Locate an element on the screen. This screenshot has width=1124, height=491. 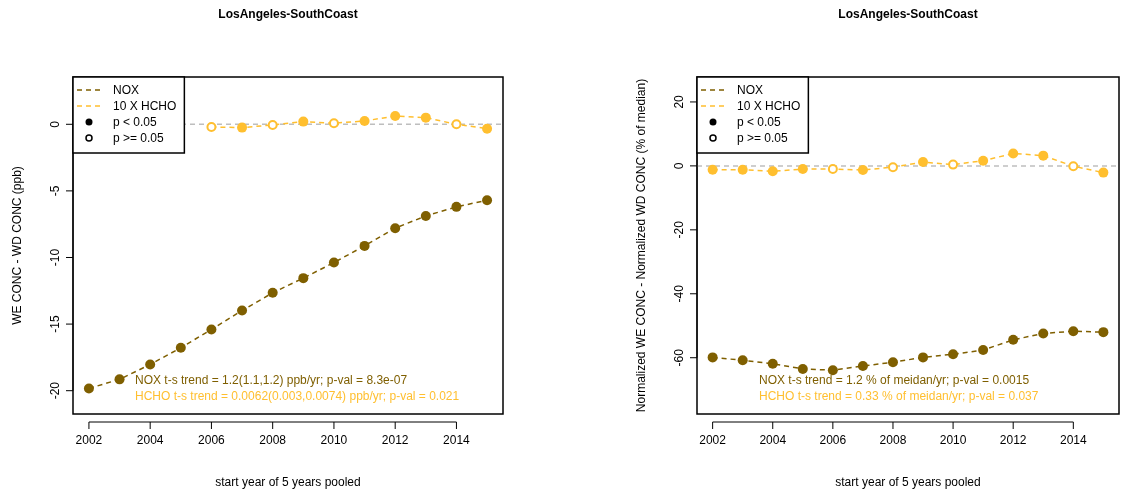
y-tick-label: -40 is located at coordinates (679, 293).